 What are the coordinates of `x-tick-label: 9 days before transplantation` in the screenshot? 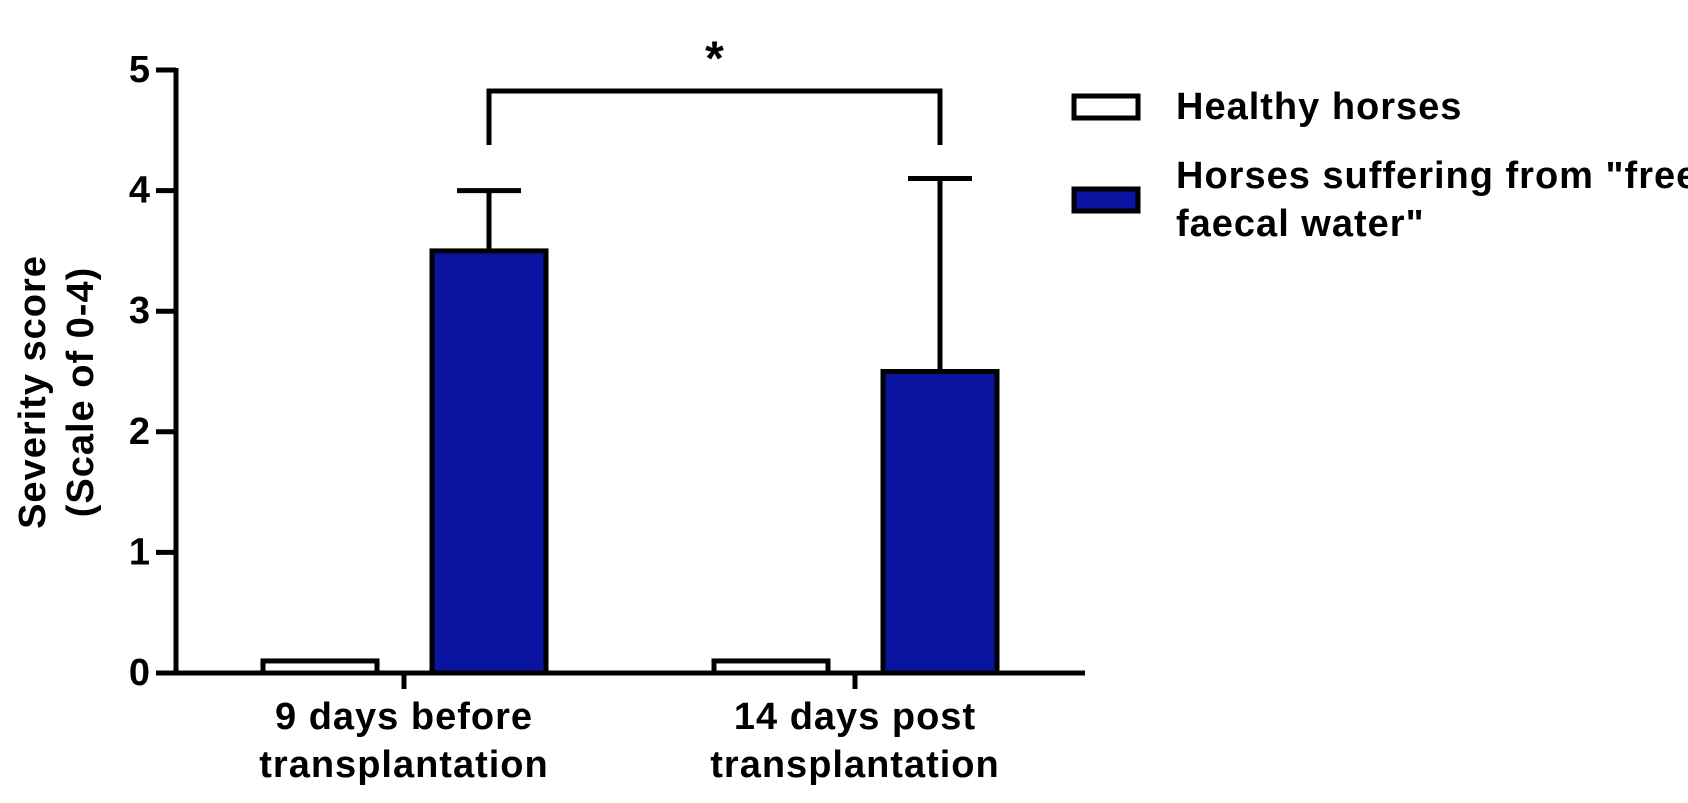 It's located at (404, 741).